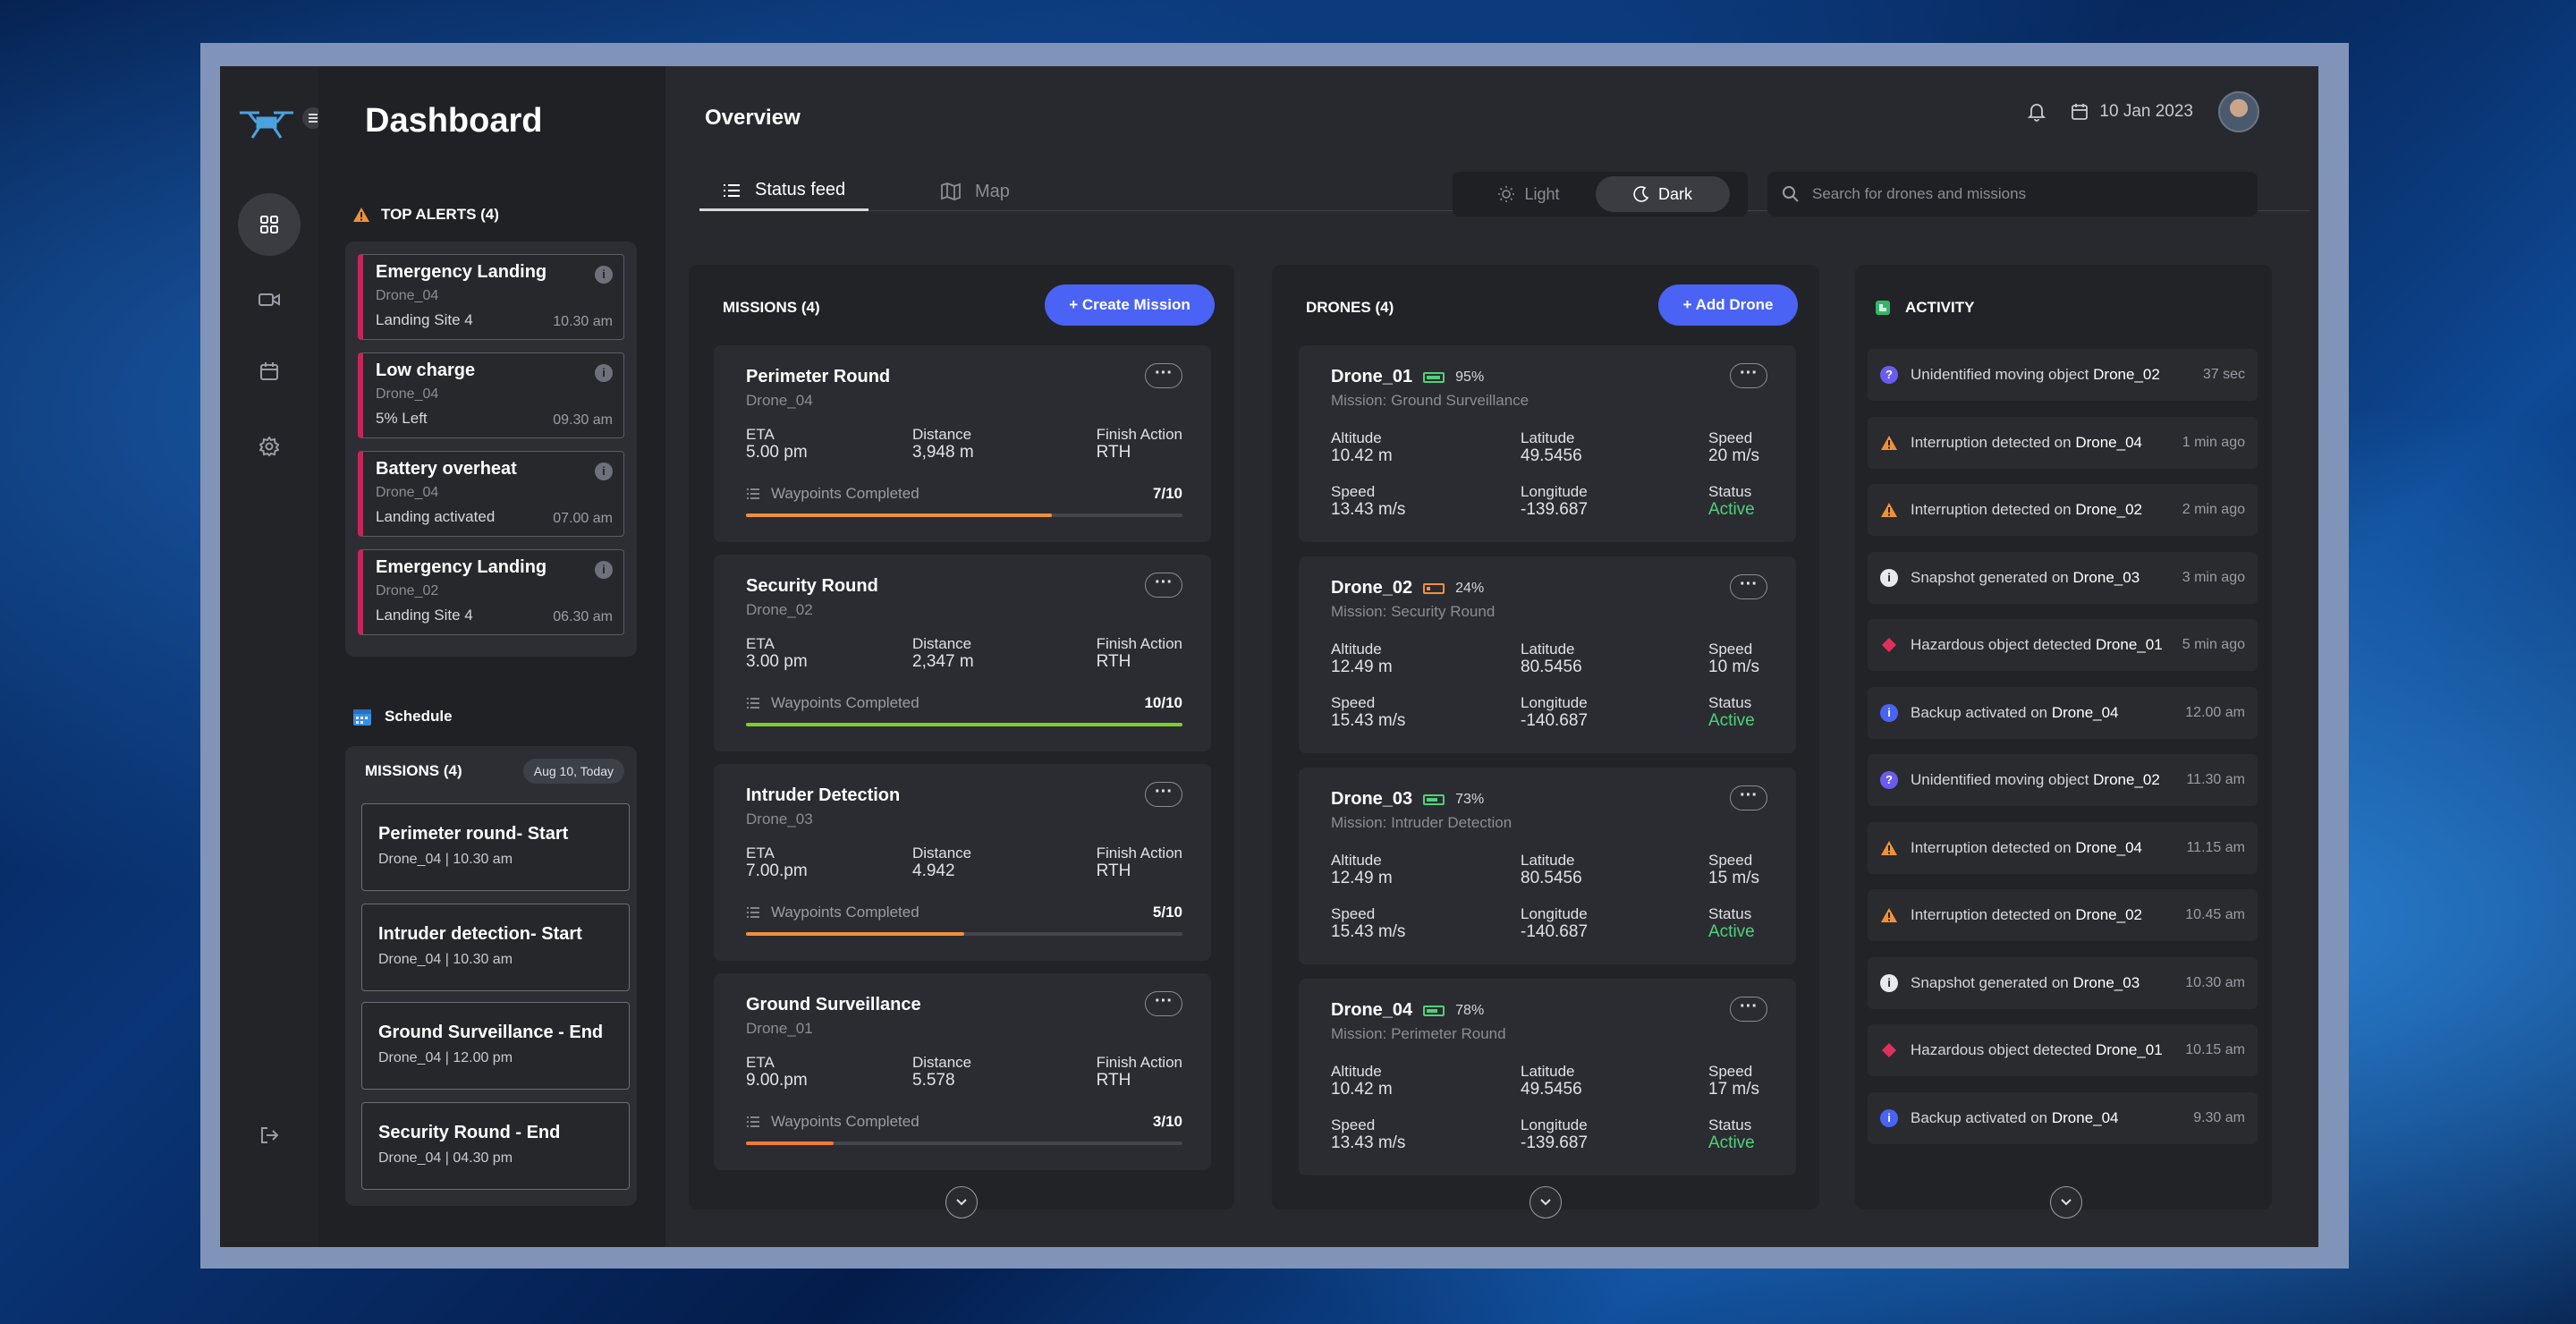 The height and width of the screenshot is (1324, 2576). Describe the element at coordinates (1422, 822) in the screenshot. I see `drone-mission: Mission: Intruder Detection` at that location.